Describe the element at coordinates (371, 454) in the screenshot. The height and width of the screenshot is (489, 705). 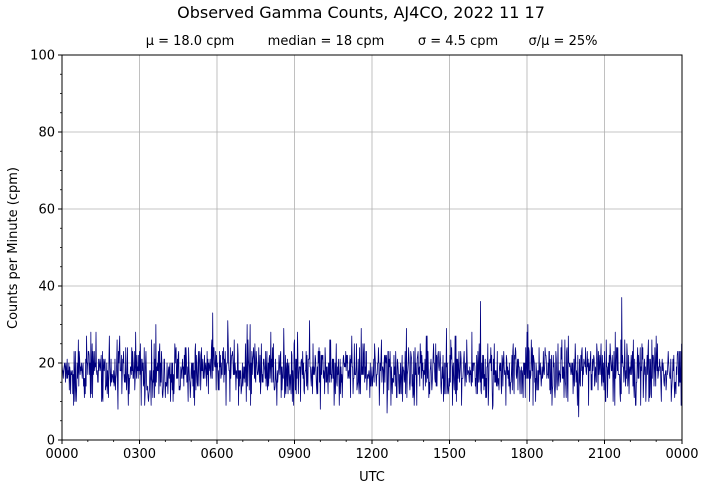
I see `x-tick-label: 1200` at that location.